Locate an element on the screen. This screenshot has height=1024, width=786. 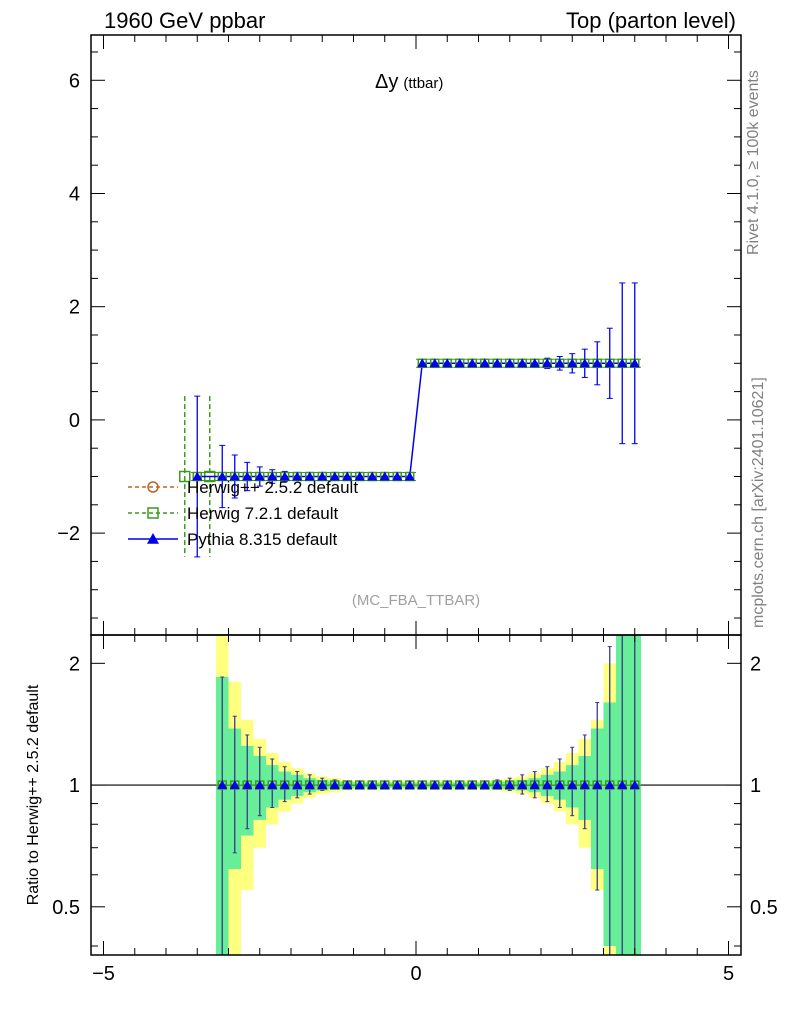
header-left: 1960 GeV ppbar is located at coordinates (185, 20).